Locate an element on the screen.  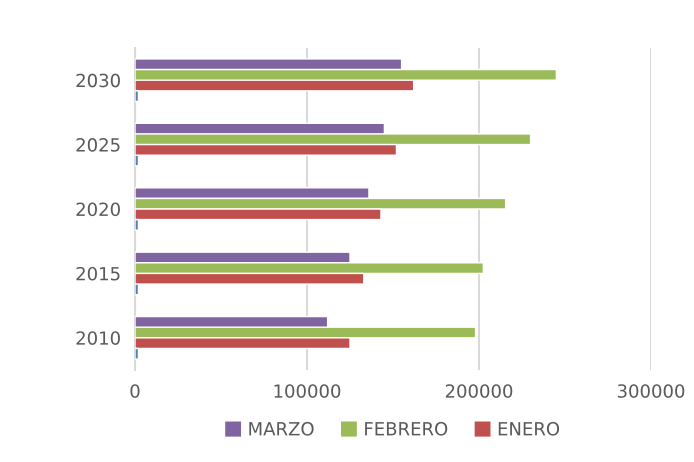
y-tick-label: 2025 is located at coordinates (98, 145).